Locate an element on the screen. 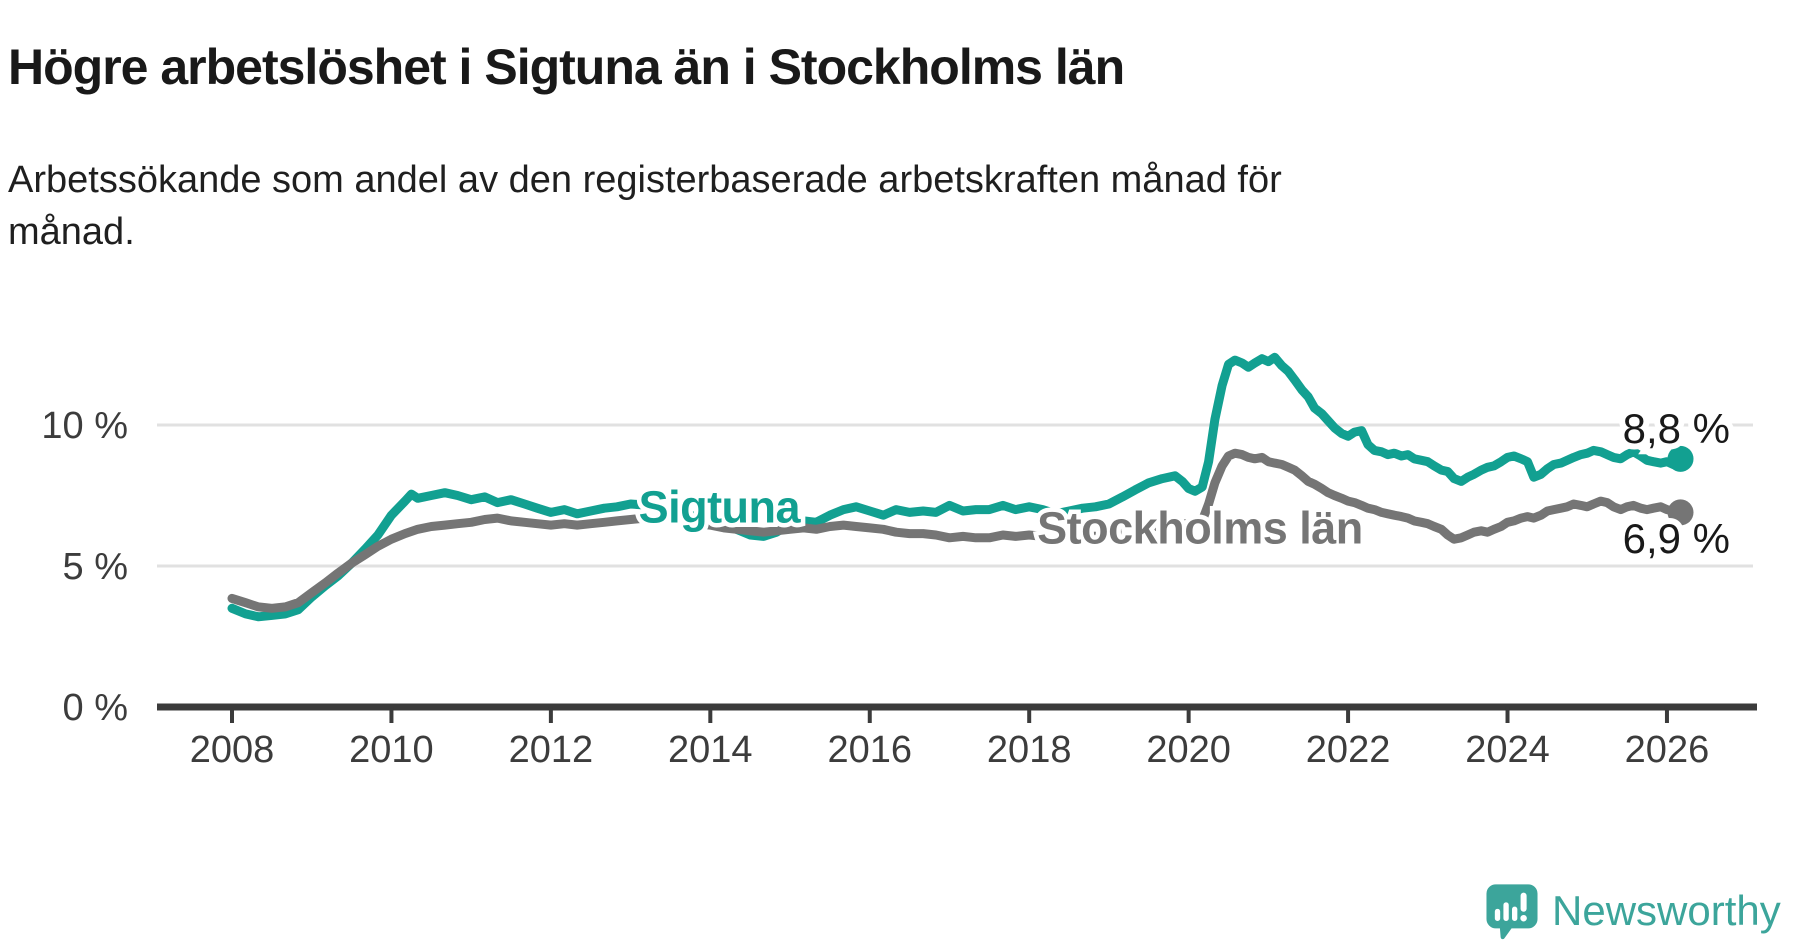  x-tick-label-2008: 2008 is located at coordinates (232, 750).